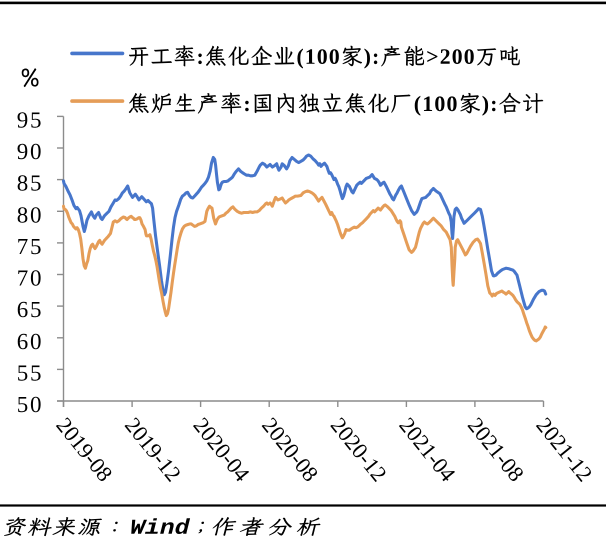 This screenshot has height=546, width=606. I want to click on svg-text: 55, so click(30, 372).